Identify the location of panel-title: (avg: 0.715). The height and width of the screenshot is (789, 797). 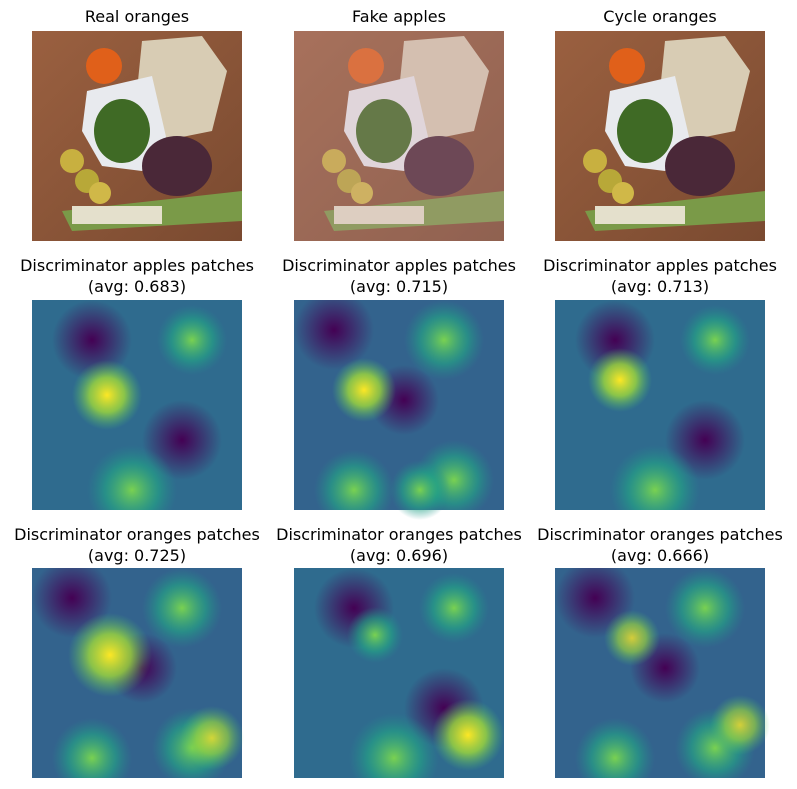
(399, 286).